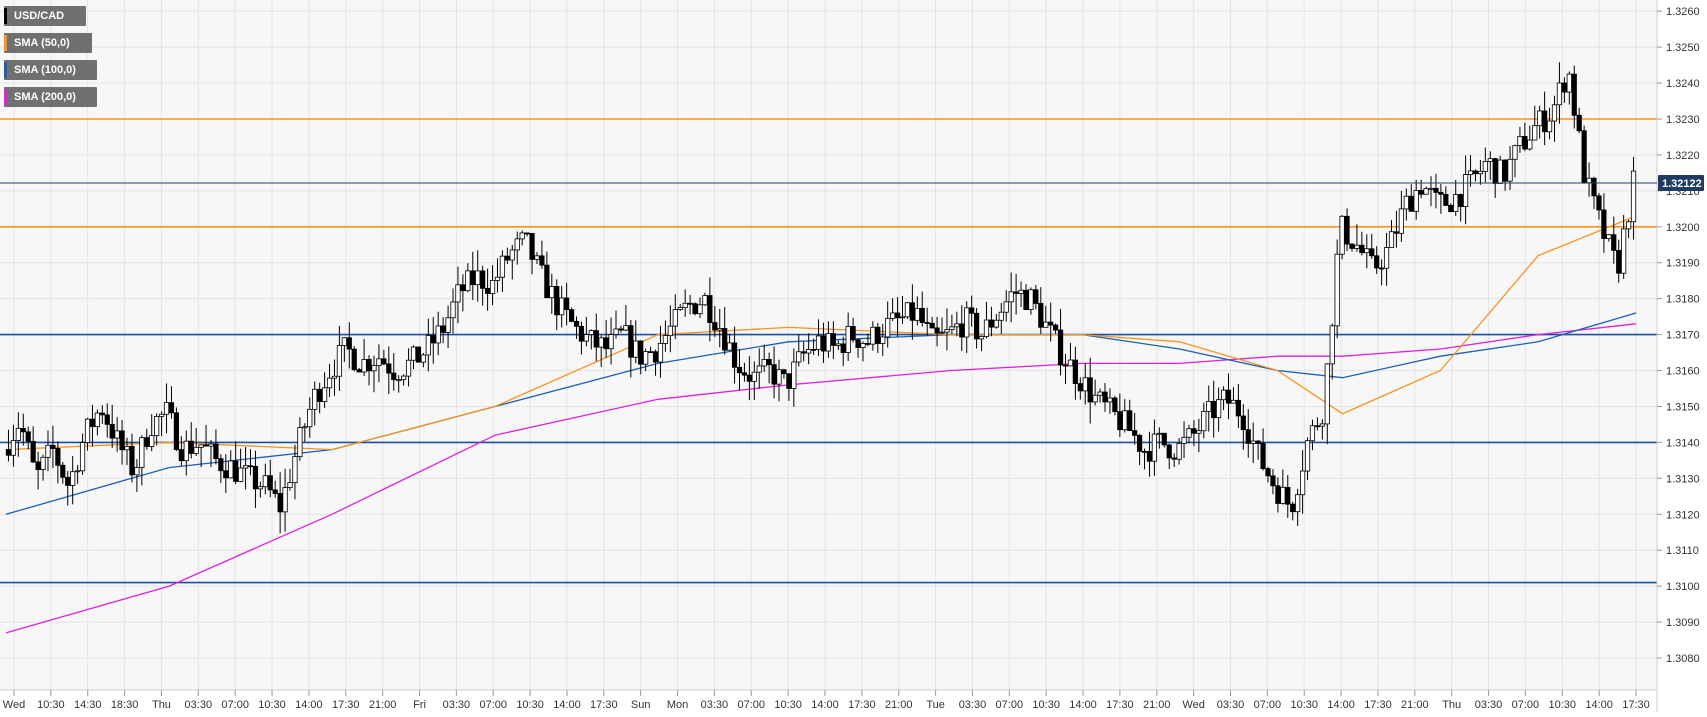  What do you see at coordinates (50, 70) in the screenshot?
I see `legend-item-sma-100: SMA (100,0)` at bounding box center [50, 70].